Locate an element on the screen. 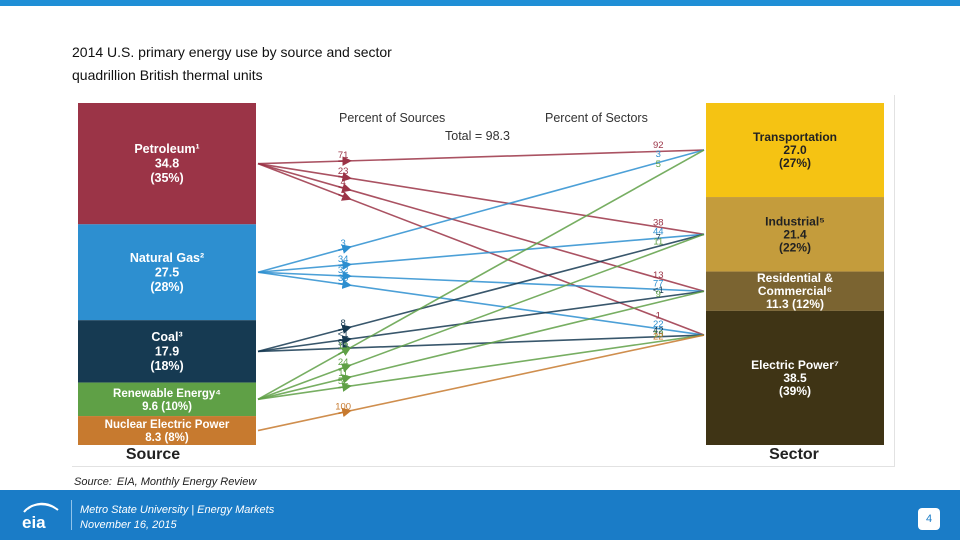 This screenshot has width=960, height=540. source-label-natural_gas-2: (28%) is located at coordinates (166, 287).